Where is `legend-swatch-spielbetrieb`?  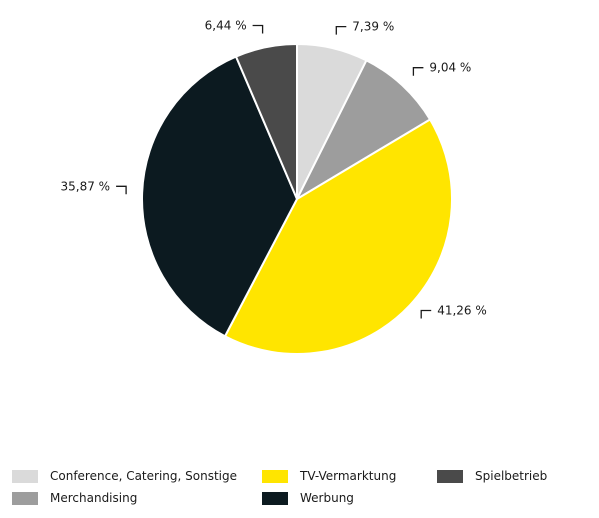
legend-swatch-spielbetrieb is located at coordinates (450, 476).